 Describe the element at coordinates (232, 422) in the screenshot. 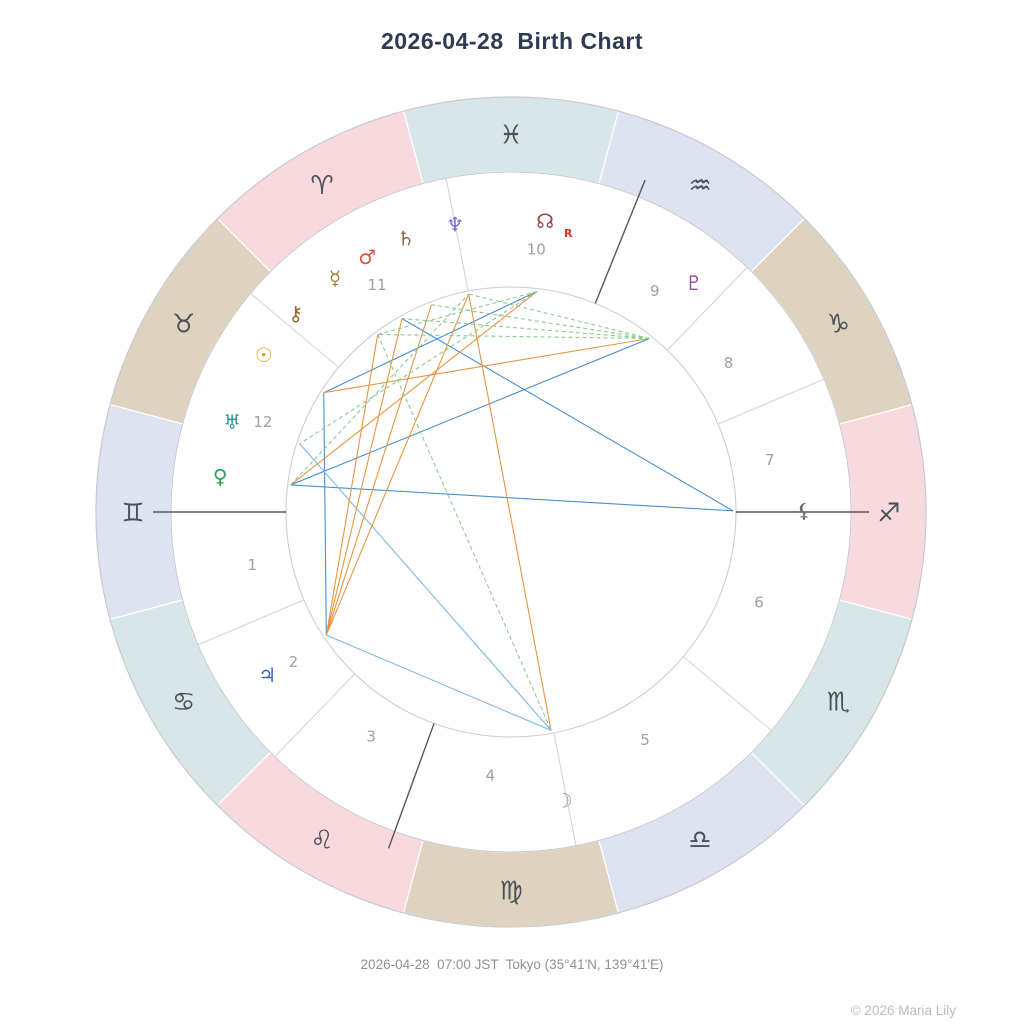

I see `uranus-icon: ♅` at that location.